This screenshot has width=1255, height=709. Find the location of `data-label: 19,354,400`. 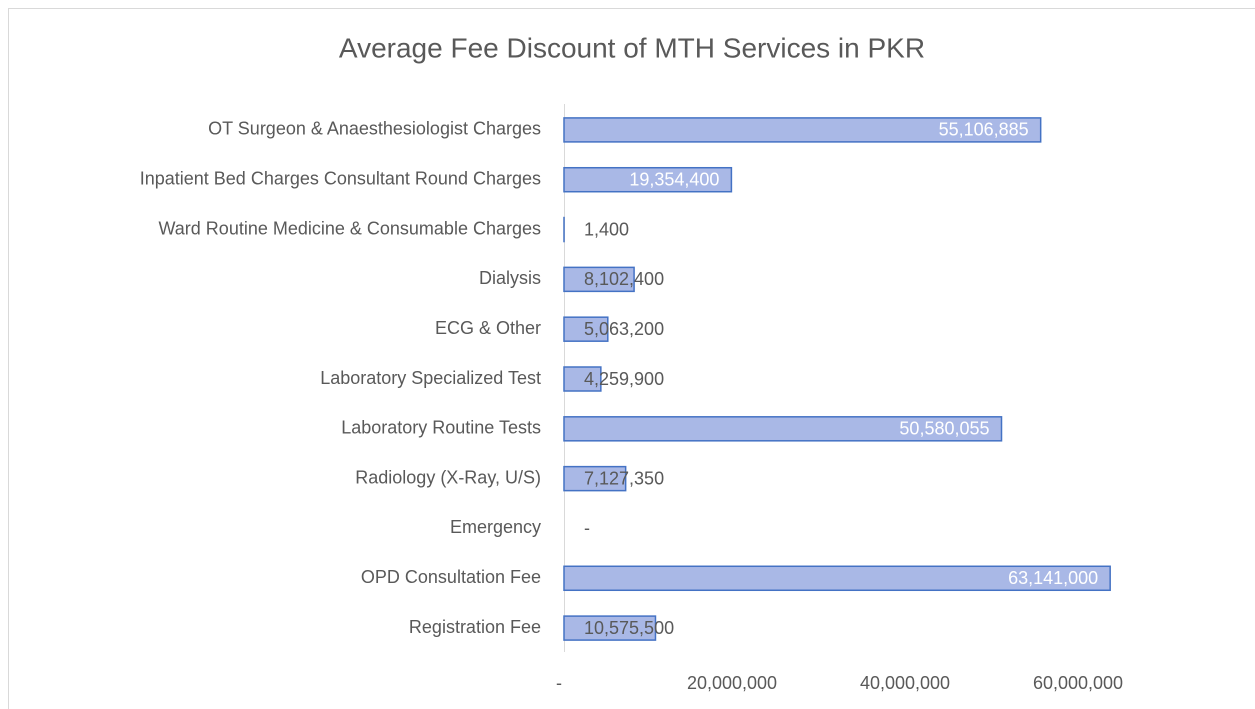

data-label: 19,354,400 is located at coordinates (674, 179).